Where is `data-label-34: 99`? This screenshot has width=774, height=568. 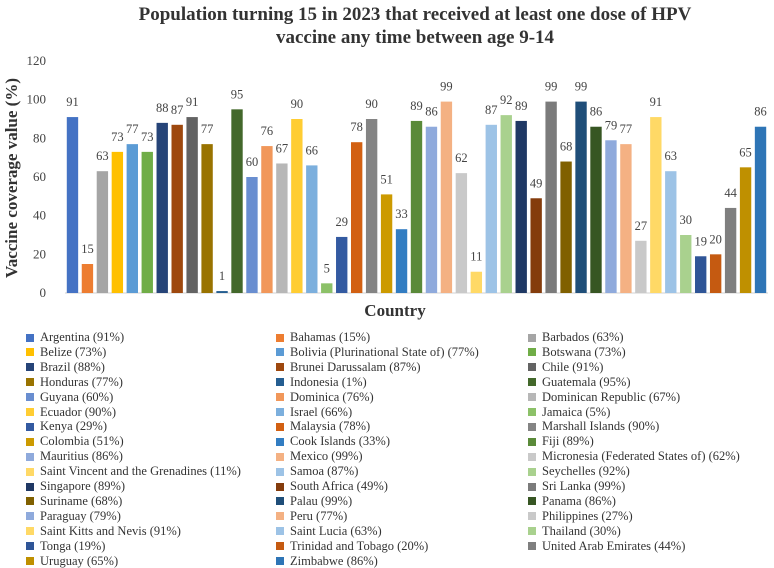
data-label-34: 99 is located at coordinates (581, 87).